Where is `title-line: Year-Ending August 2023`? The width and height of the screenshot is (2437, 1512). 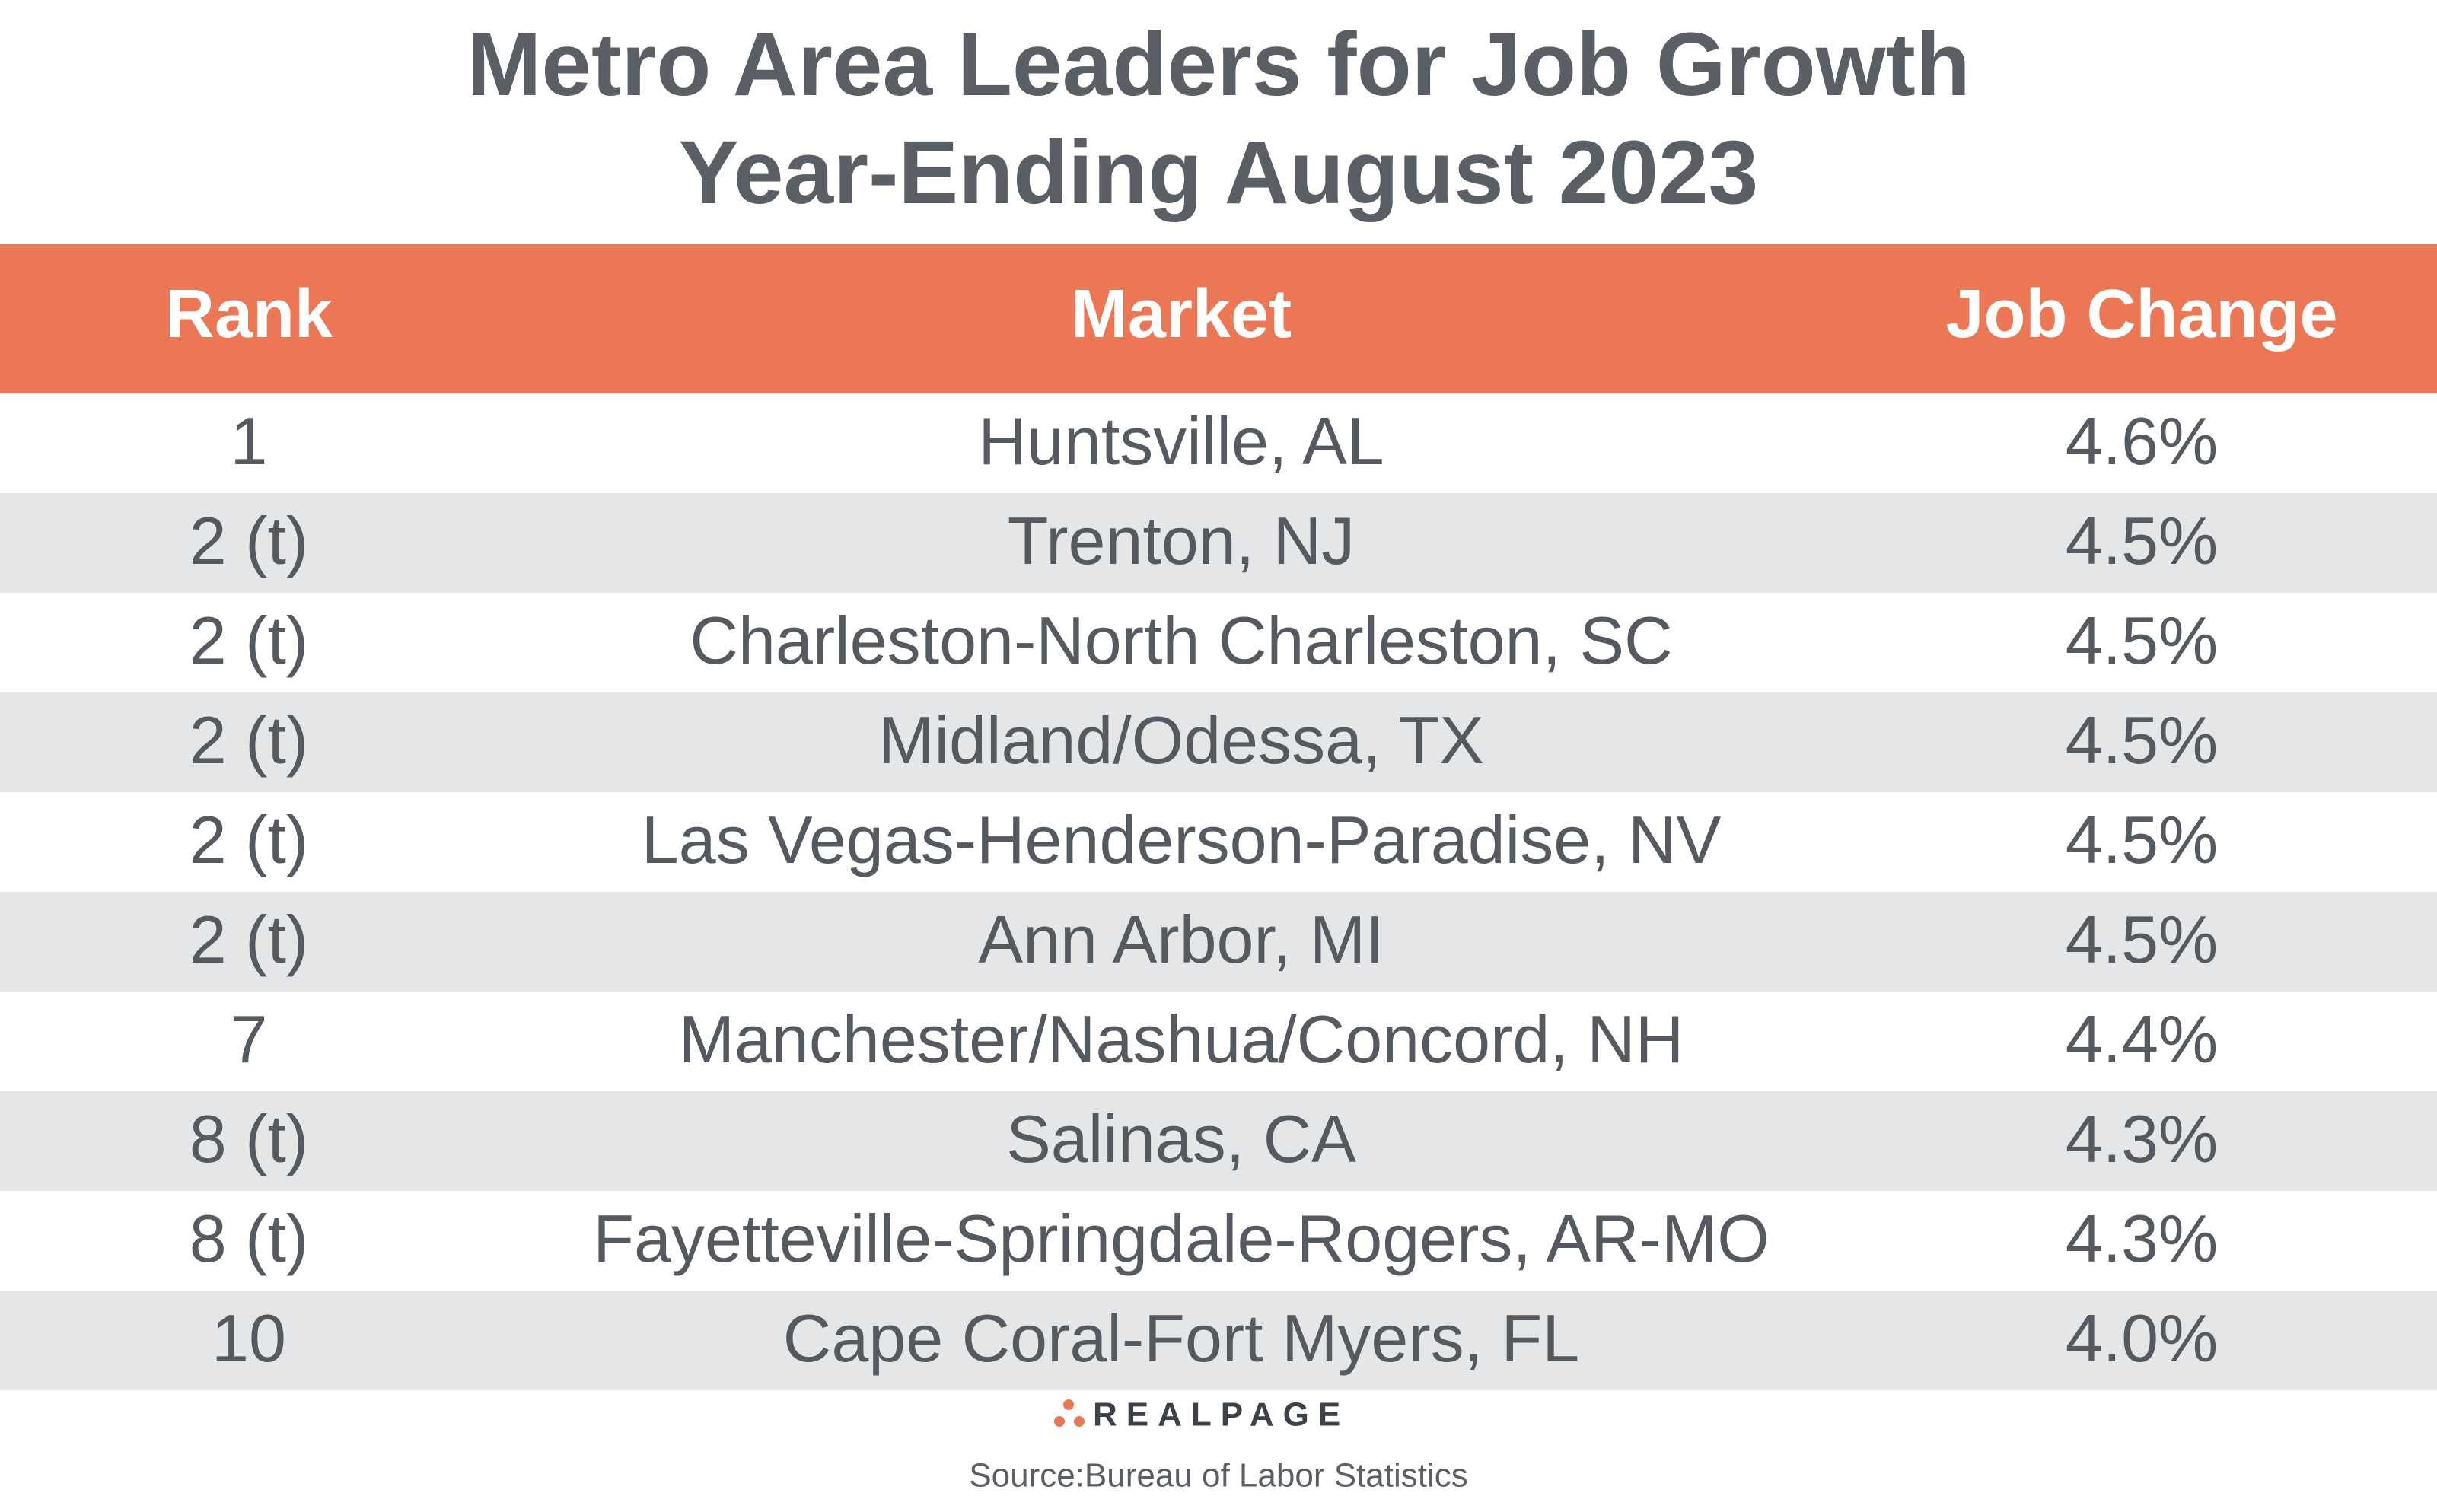 title-line: Year-Ending August 2023 is located at coordinates (1219, 173).